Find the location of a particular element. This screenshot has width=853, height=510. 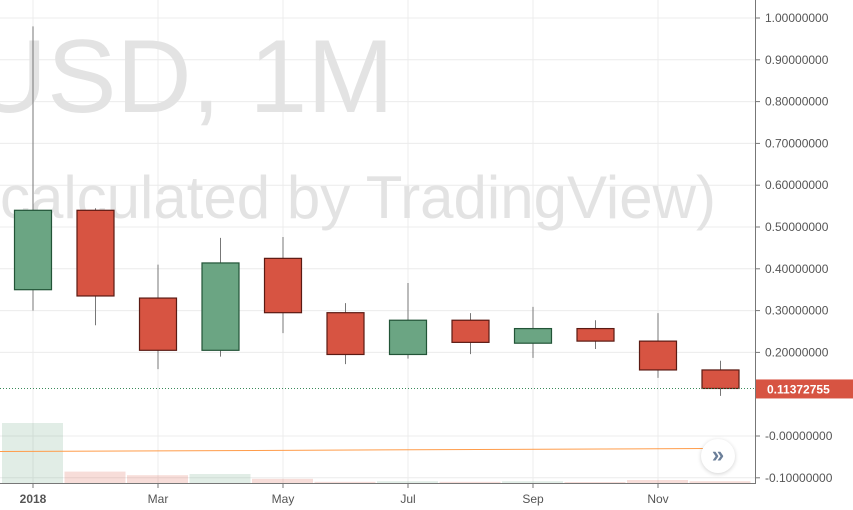

x-tick-label: Mar is located at coordinates (158, 499).